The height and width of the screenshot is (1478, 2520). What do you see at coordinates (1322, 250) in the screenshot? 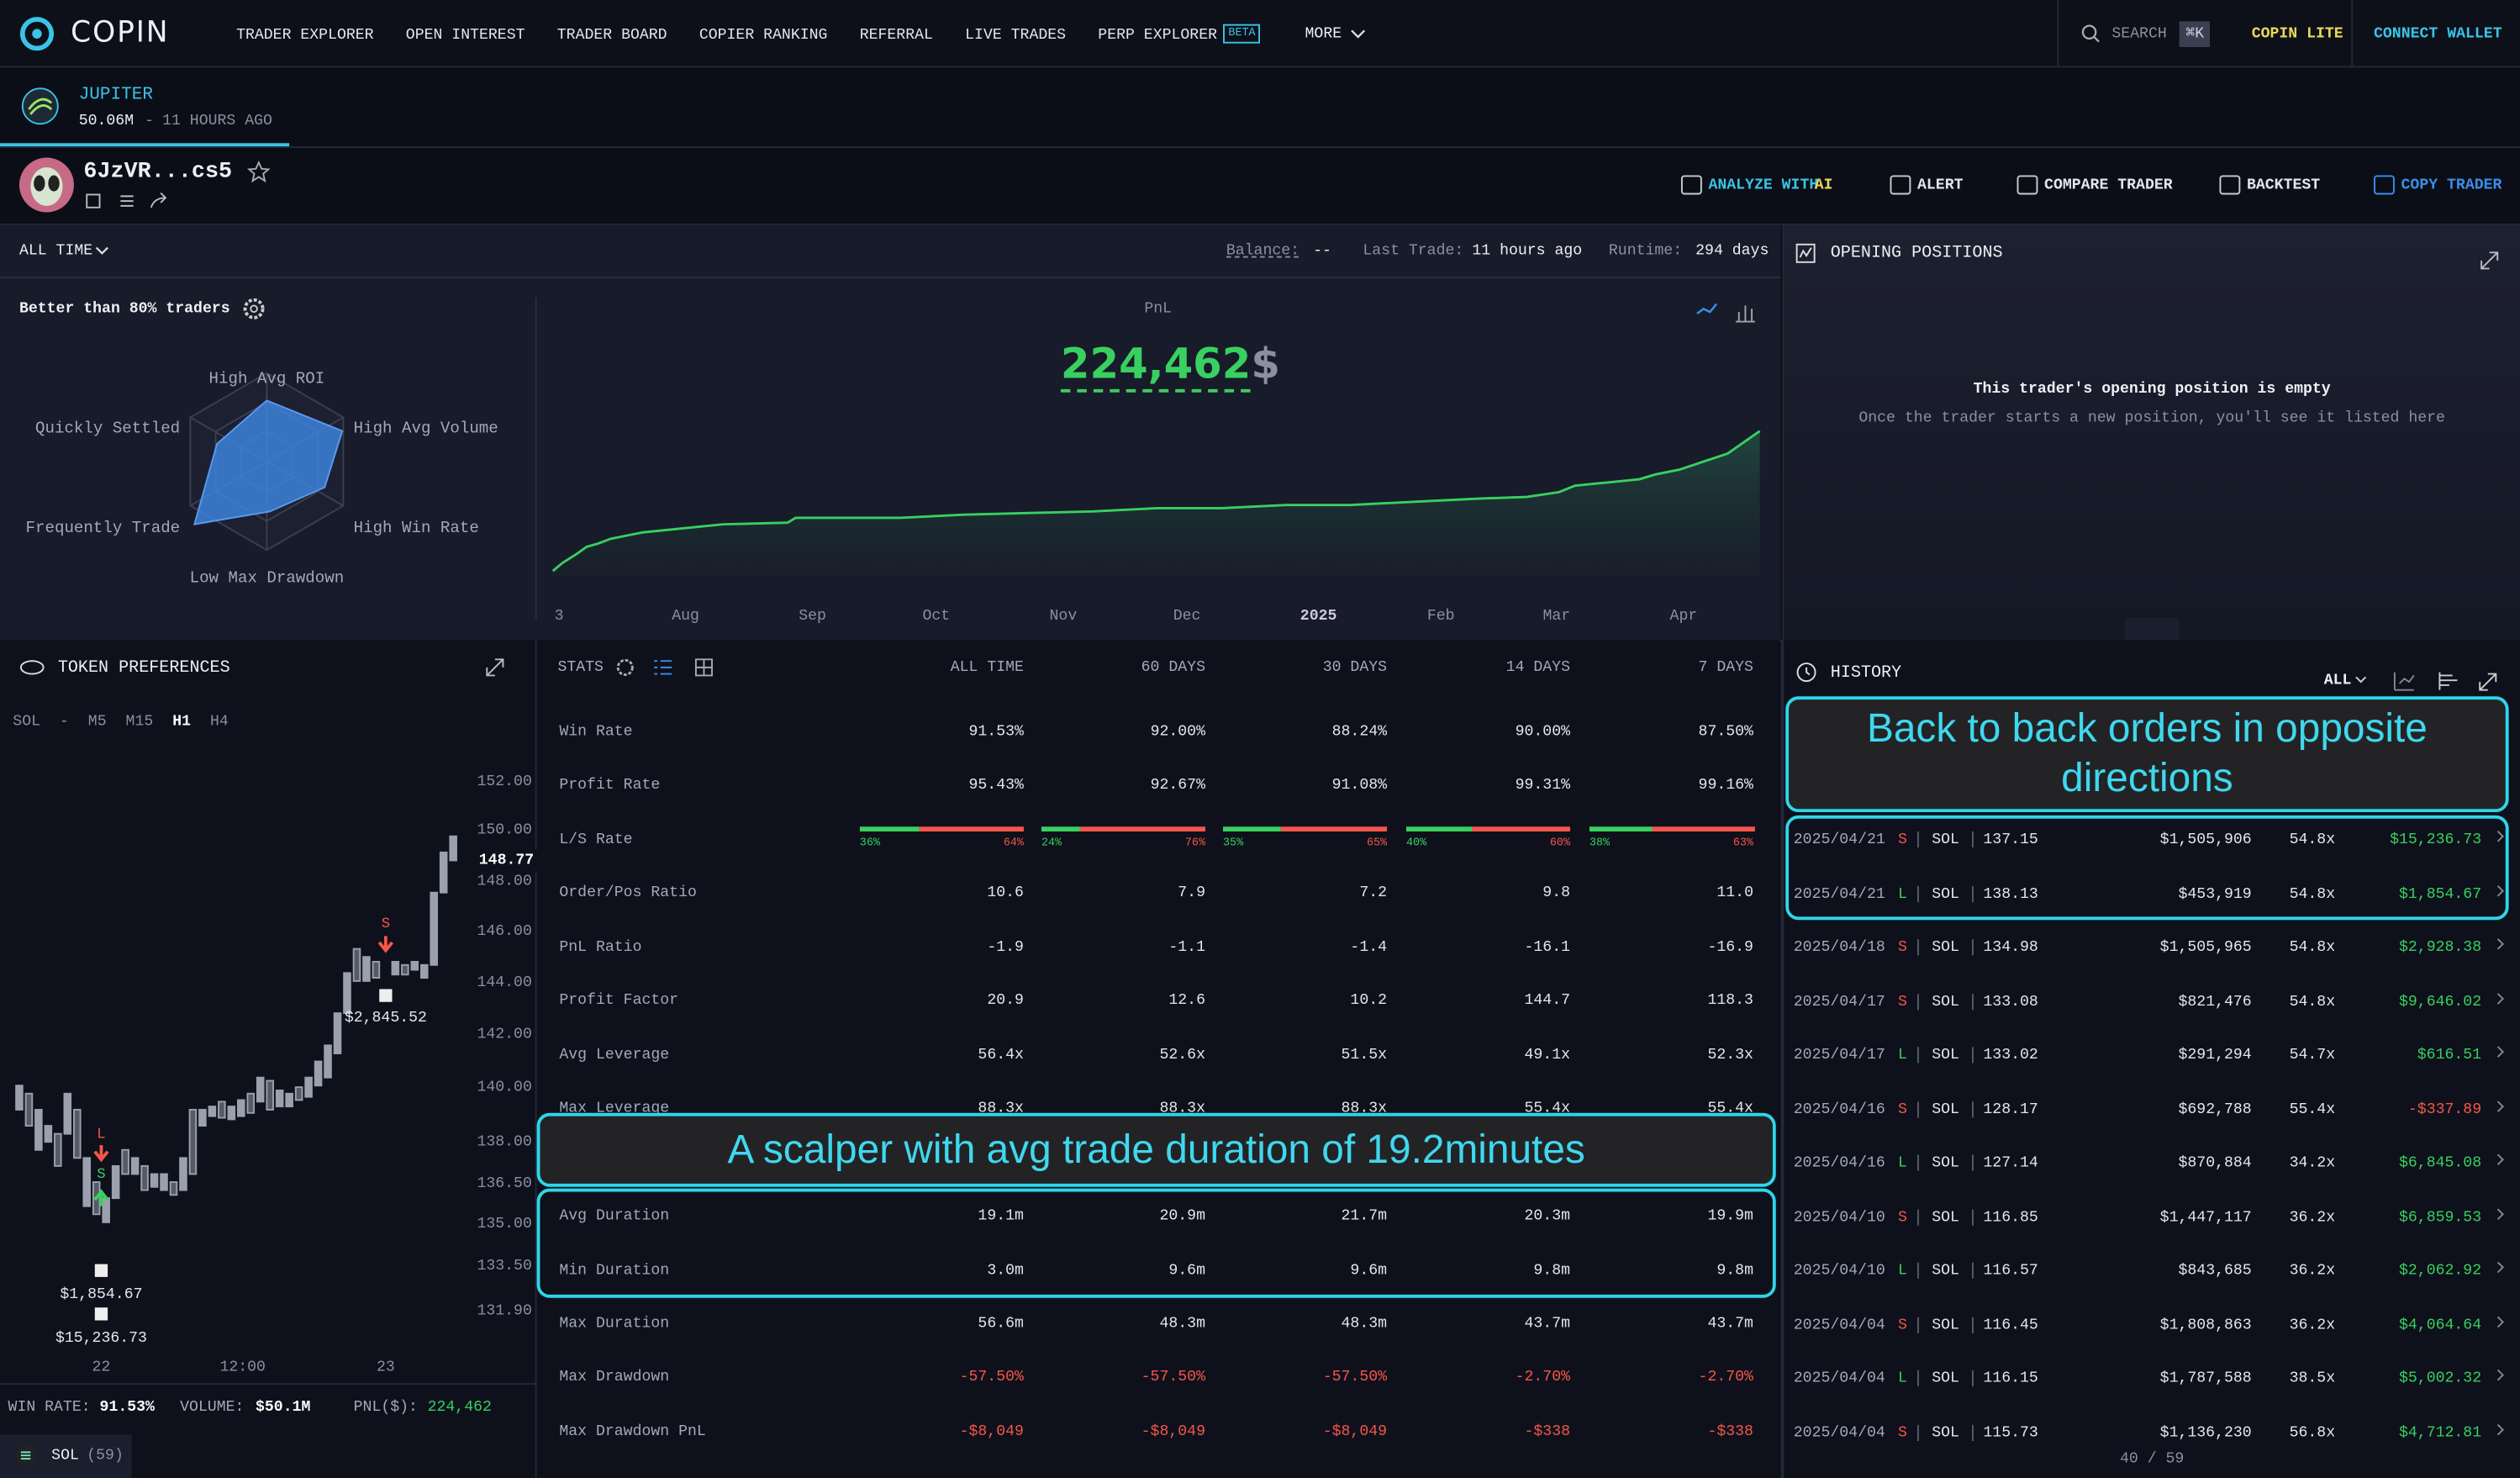
I see `balance: --` at bounding box center [1322, 250].